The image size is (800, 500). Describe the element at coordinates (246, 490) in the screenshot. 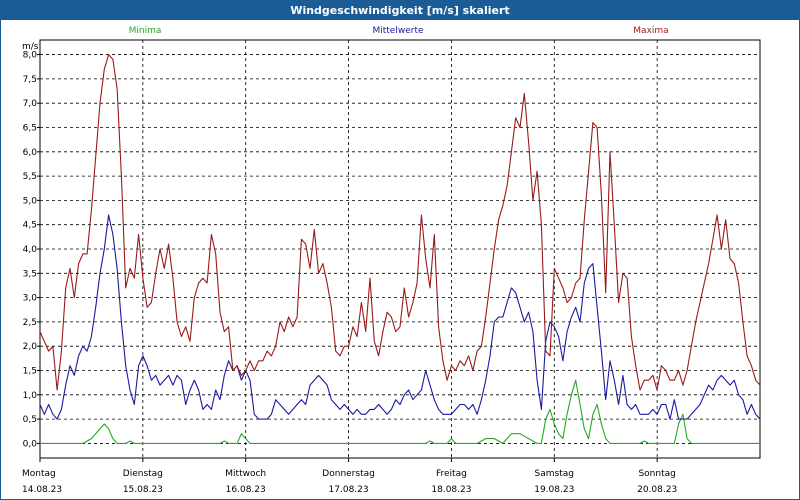

I see `day-date-label: 16.08.23` at that location.